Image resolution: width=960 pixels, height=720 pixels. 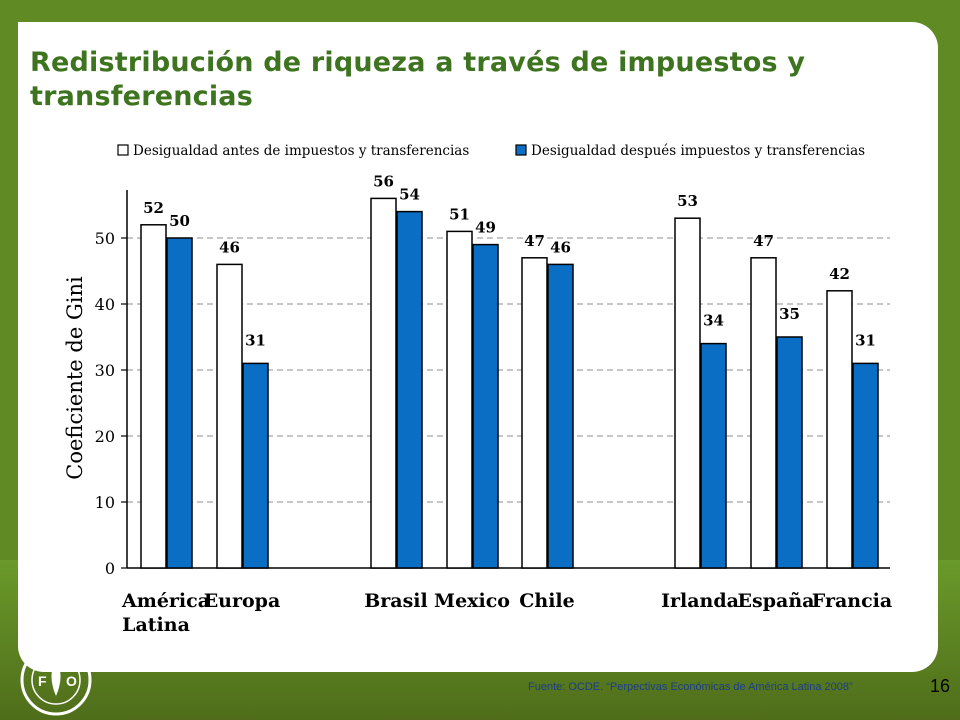 What do you see at coordinates (839, 274) in the screenshot?
I see `data-label-before: 42` at bounding box center [839, 274].